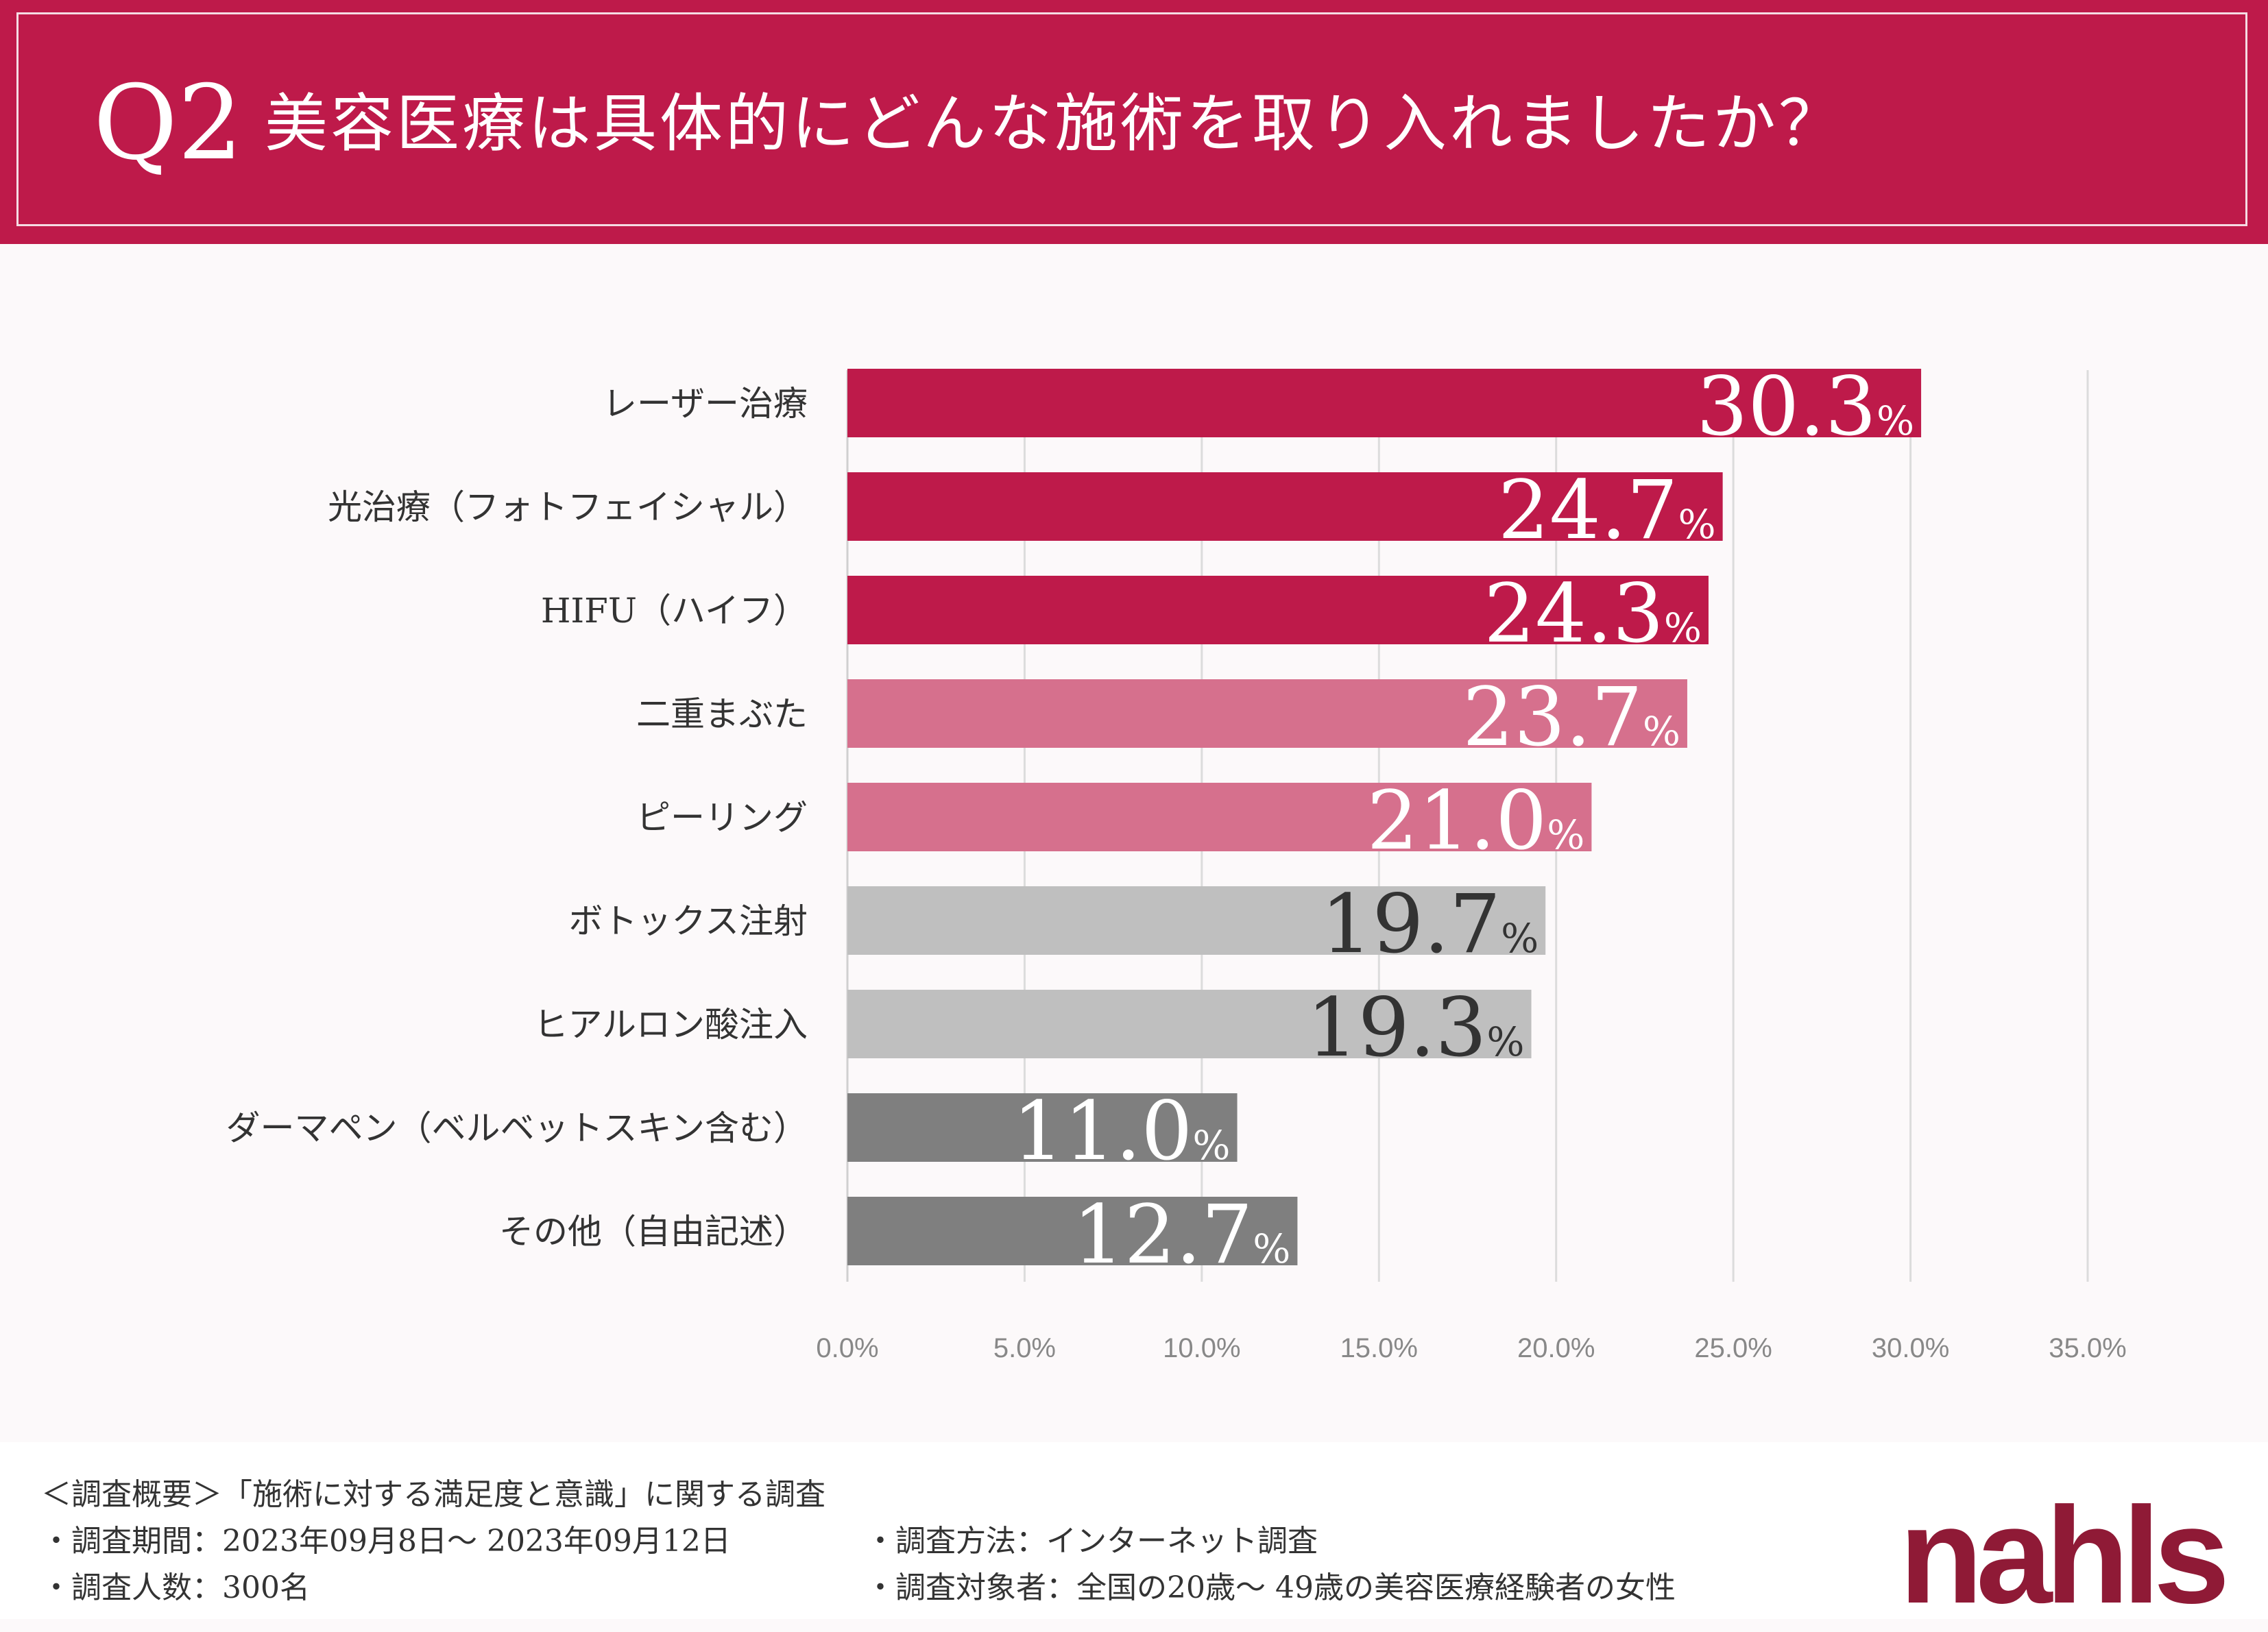 The image size is (2268, 1632). What do you see at coordinates (847, 1348) in the screenshot?
I see `x-tick-label: 0.0%` at bounding box center [847, 1348].